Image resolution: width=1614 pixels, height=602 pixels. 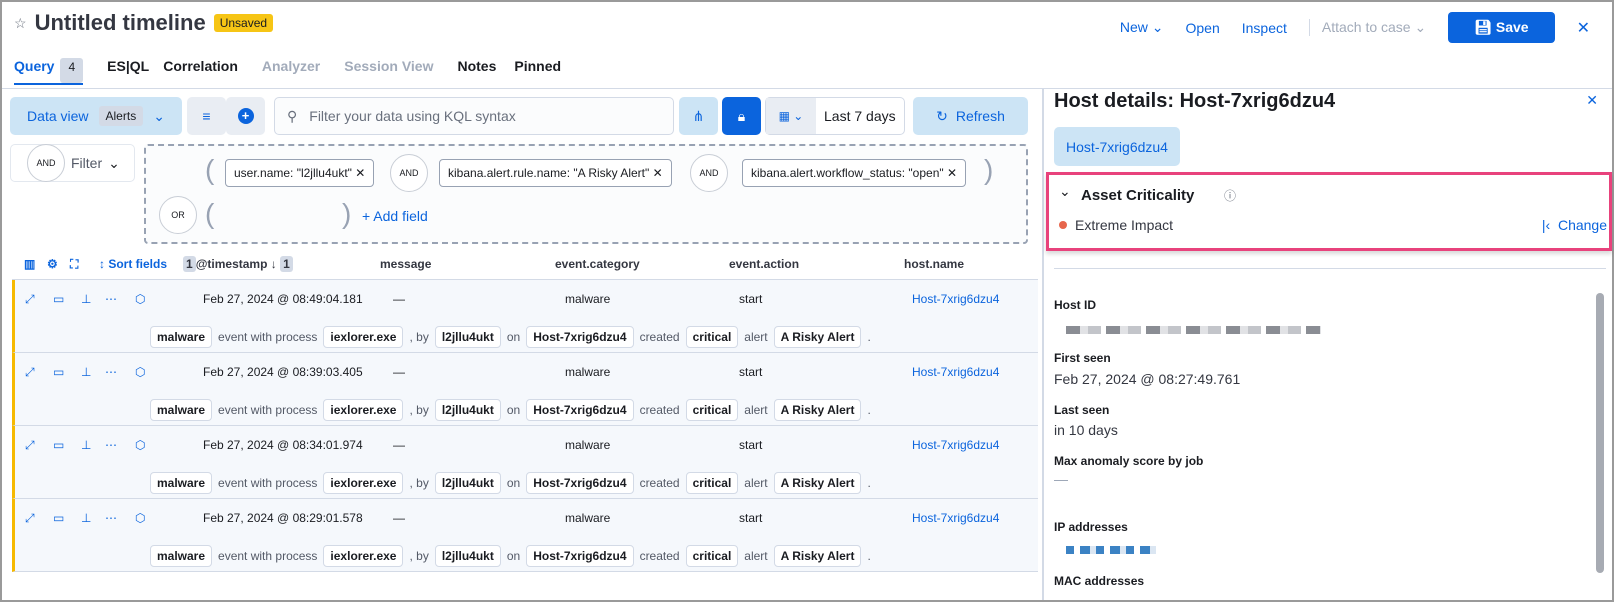 What do you see at coordinates (1065, 191) in the screenshot?
I see `chevron-down-icon: ⌄` at bounding box center [1065, 191].